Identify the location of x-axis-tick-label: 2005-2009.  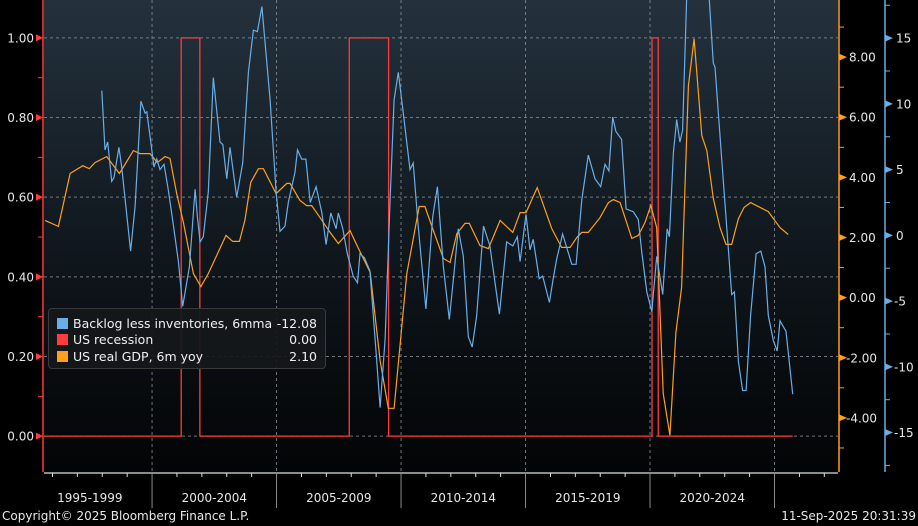
(338, 498).